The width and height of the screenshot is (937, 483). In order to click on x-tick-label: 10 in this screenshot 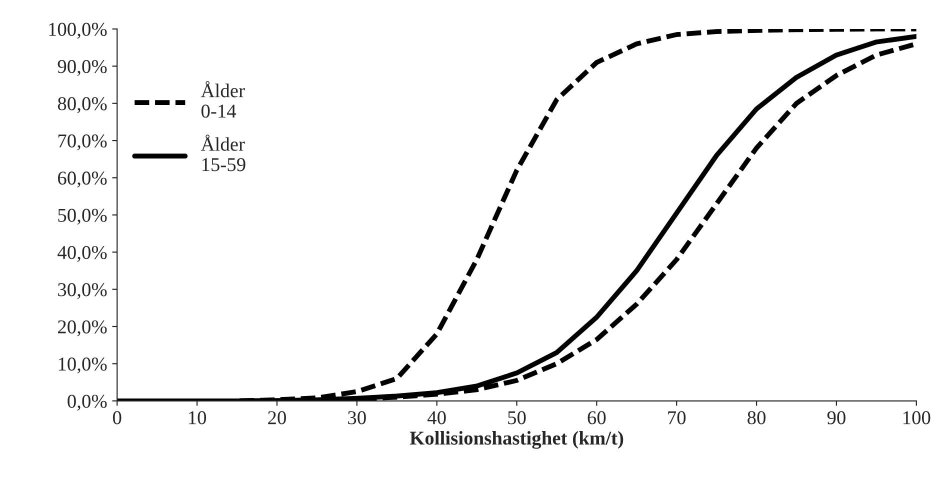, I will do `click(197, 417)`.